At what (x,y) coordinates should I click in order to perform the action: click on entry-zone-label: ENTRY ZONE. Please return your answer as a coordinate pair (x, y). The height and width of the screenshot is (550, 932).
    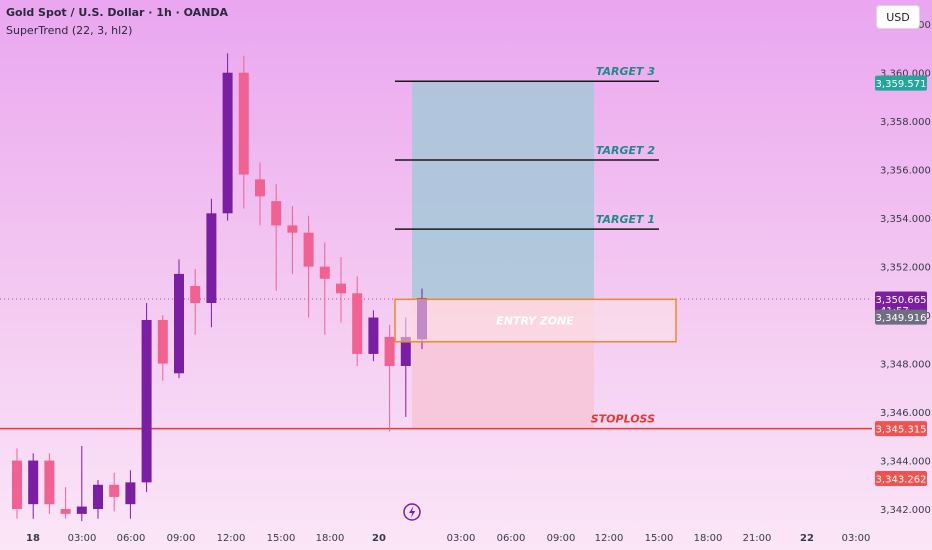
    Looking at the image, I should click on (535, 321).